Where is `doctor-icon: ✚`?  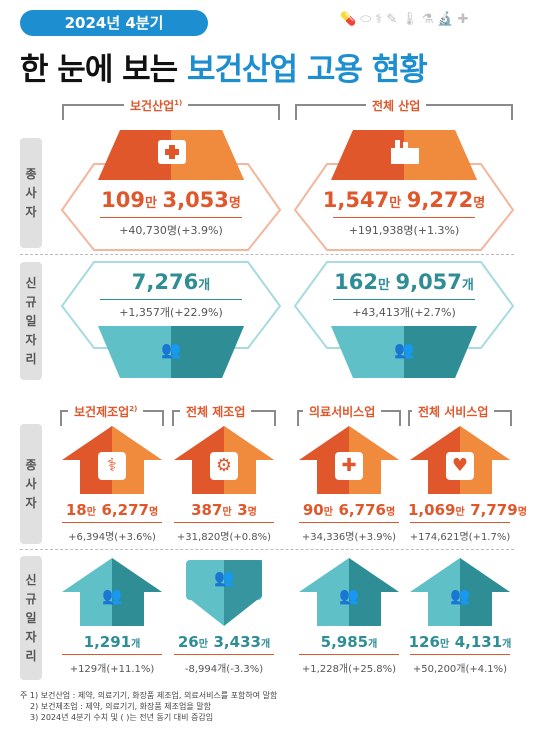 doctor-icon: ✚ is located at coordinates (349, 466).